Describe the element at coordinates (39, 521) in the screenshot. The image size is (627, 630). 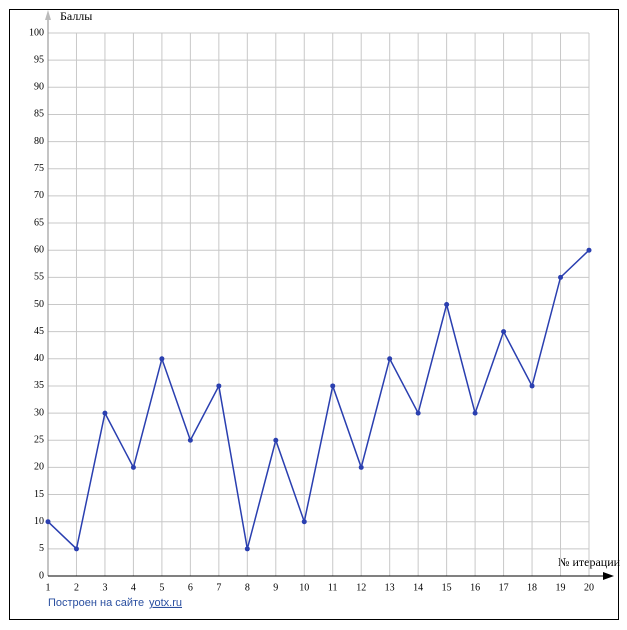
I see `y-tick-label: 10` at that location.